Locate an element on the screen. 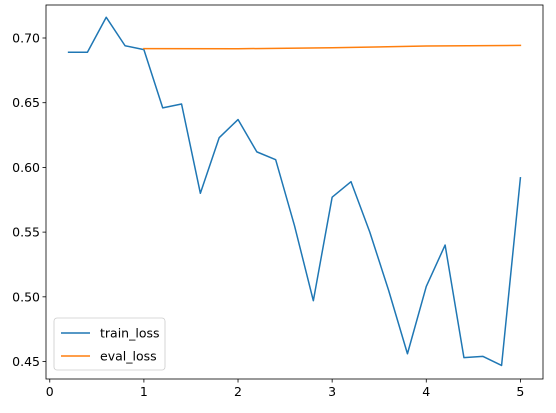 Image resolution: width=556 pixels, height=413 pixels. x-tick-label: 4 is located at coordinates (426, 391).